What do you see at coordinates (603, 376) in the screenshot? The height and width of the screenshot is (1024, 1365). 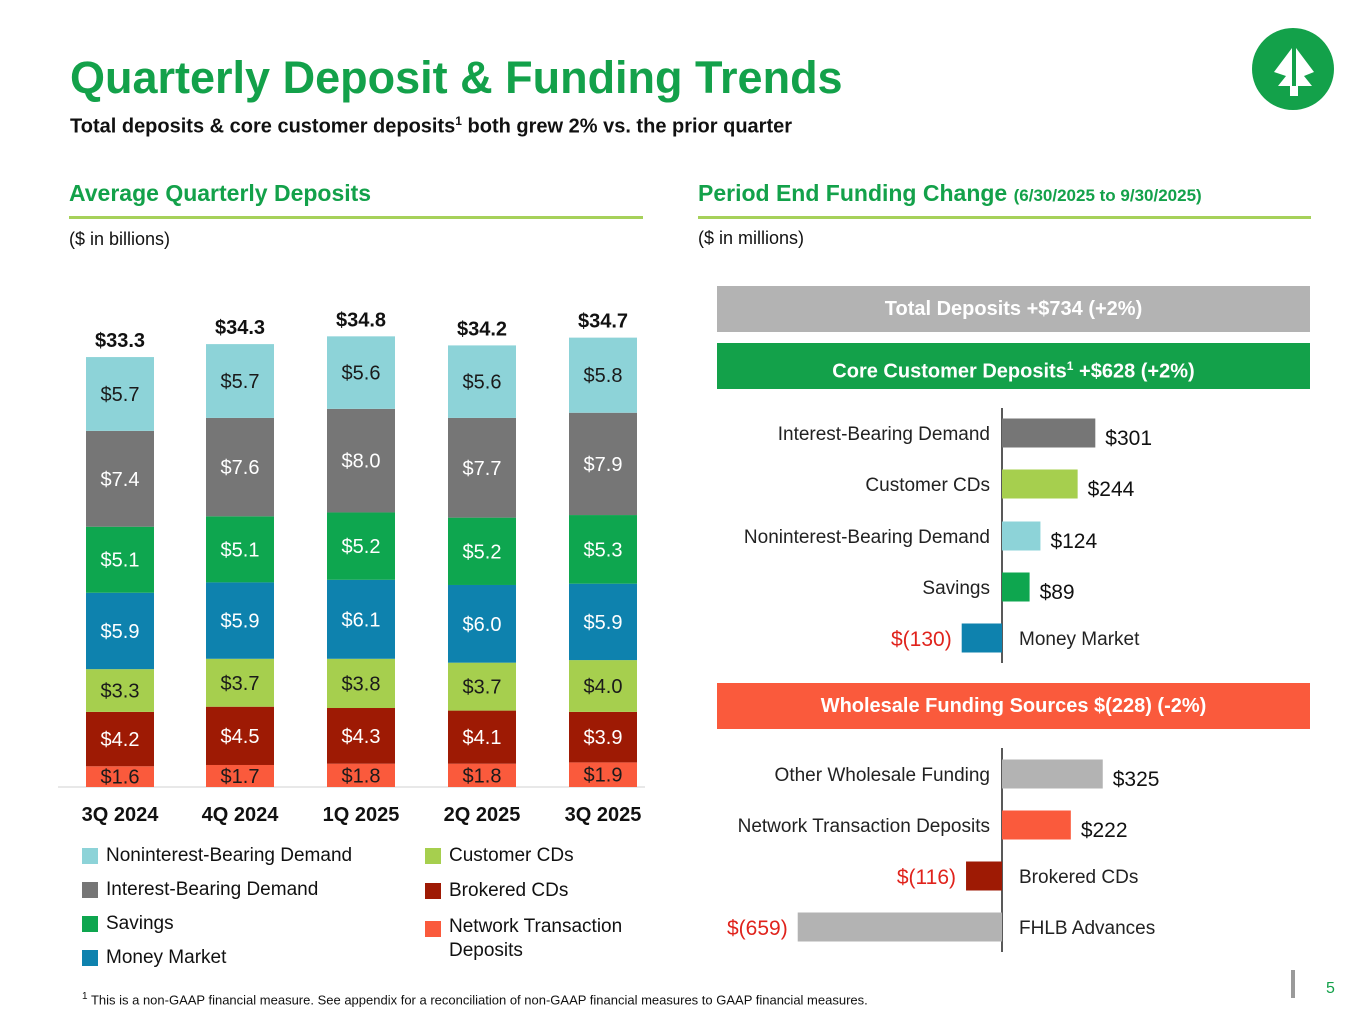 I see `segment-value-label: $5.8` at bounding box center [603, 376].